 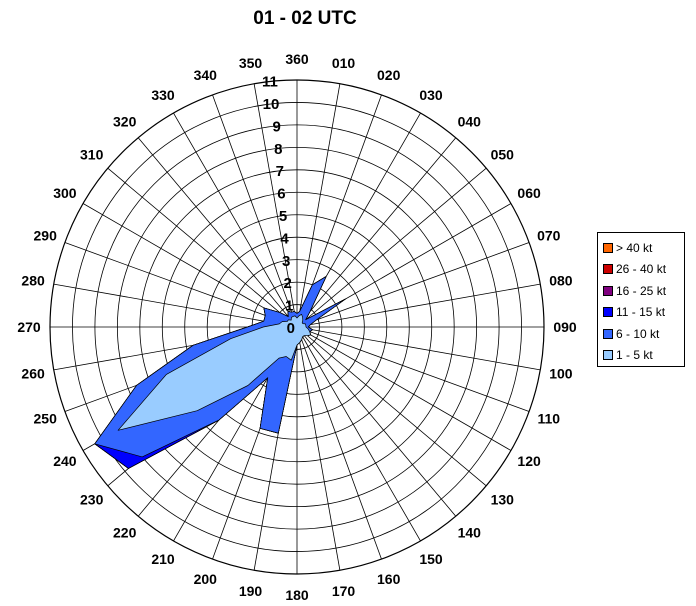 What do you see at coordinates (125, 532) in the screenshot?
I see `direction-label: 220` at bounding box center [125, 532].